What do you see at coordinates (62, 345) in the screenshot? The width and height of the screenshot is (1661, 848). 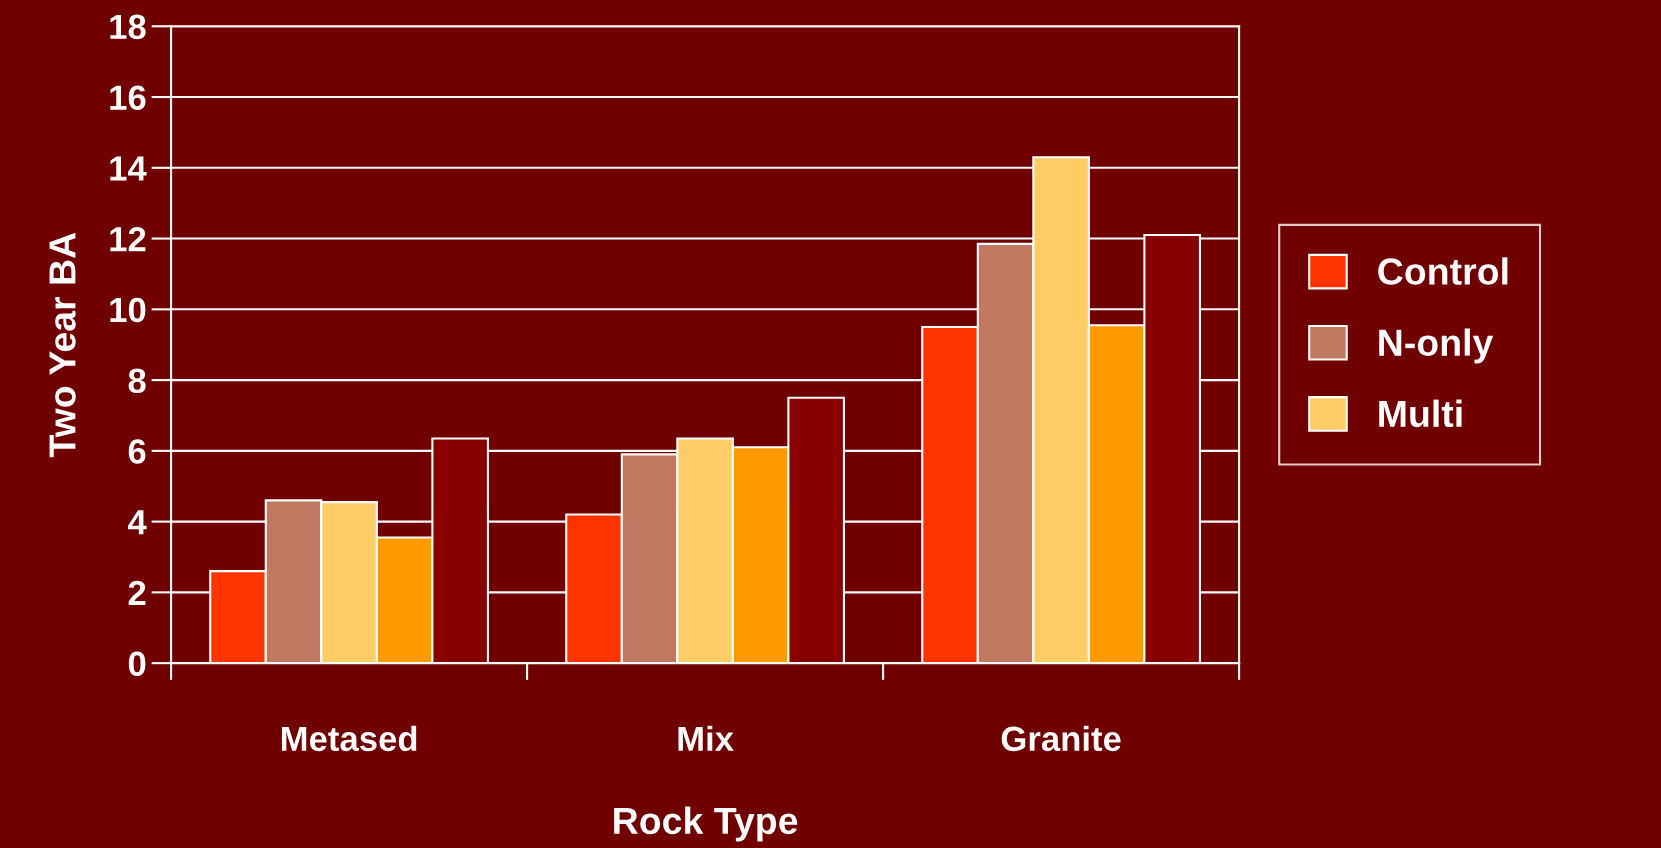 I see `y-axis-title: Two Year BA` at bounding box center [62, 345].